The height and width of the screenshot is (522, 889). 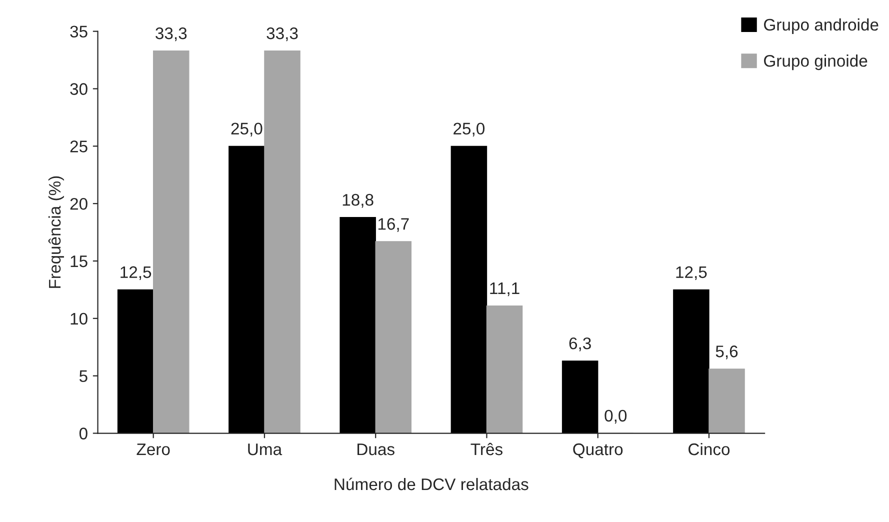 What do you see at coordinates (816, 62) in the screenshot?
I see `legend-label: Grupo ginoide` at bounding box center [816, 62].